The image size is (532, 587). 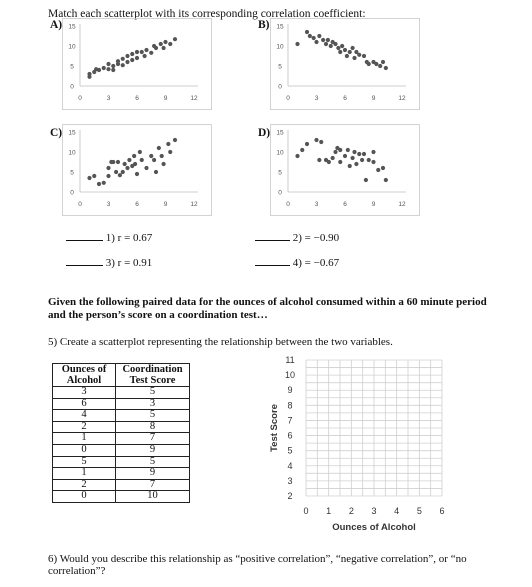 I want to click on x-tick-label: 4, so click(x=396, y=511).